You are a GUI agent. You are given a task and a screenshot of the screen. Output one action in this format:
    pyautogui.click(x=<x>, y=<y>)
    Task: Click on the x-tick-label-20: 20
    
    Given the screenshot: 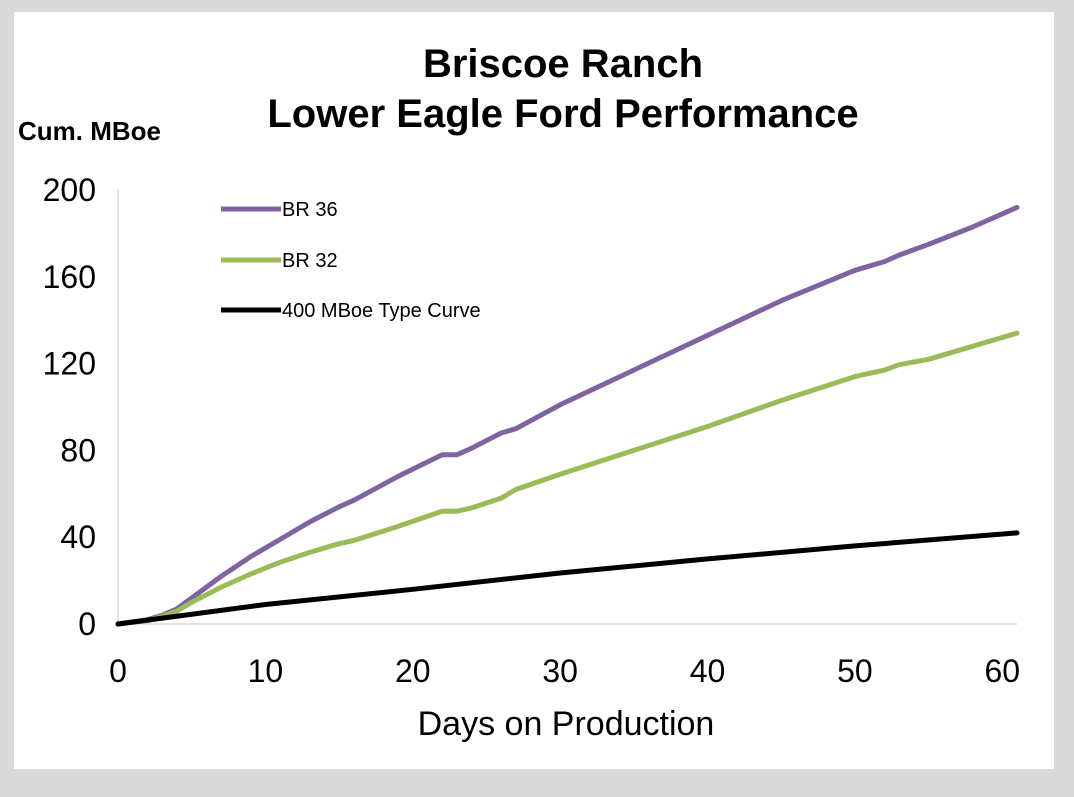 What is the action you would take?
    pyautogui.click(x=413, y=671)
    